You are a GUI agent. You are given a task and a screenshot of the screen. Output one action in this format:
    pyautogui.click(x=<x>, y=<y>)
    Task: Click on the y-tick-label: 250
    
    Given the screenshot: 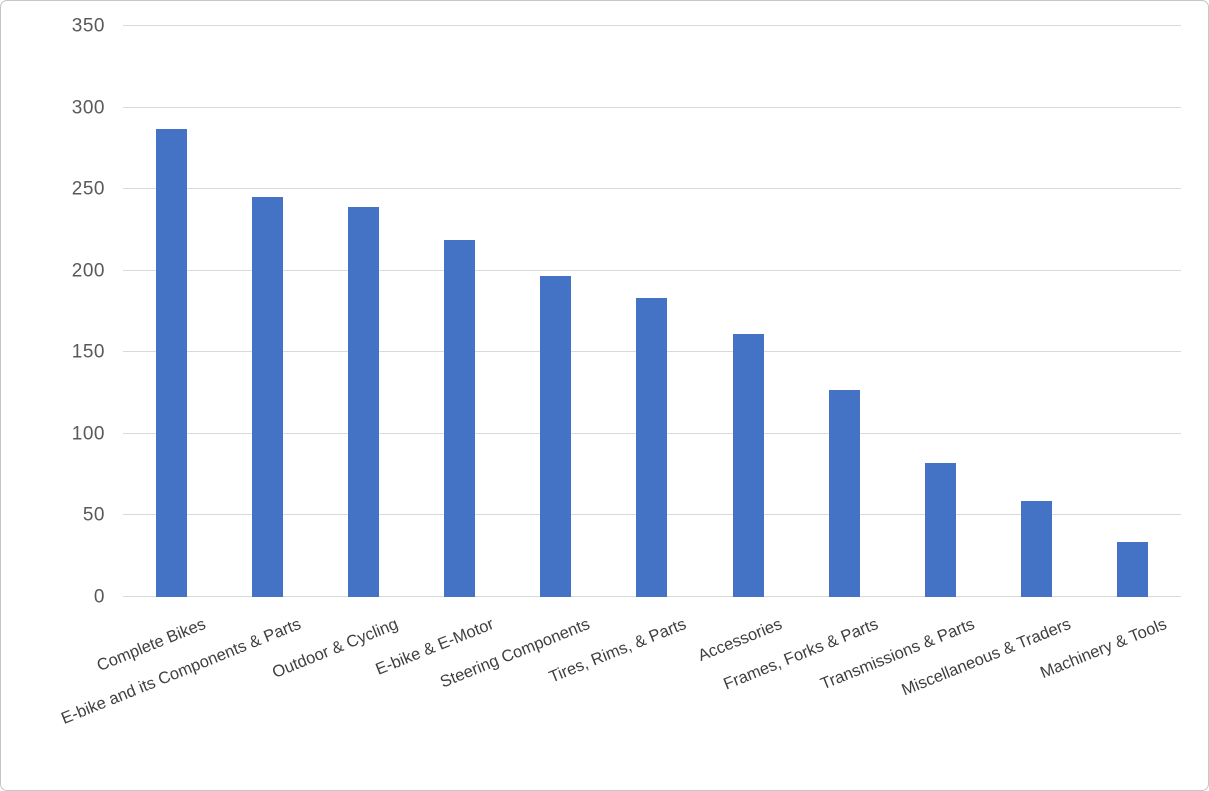 What is the action you would take?
    pyautogui.click(x=88, y=189)
    